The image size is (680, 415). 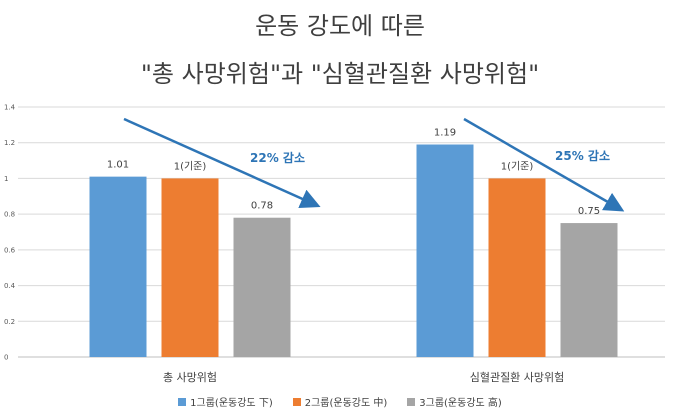 I want to click on legend-label: 2그룹(운동강도 中), so click(x=346, y=403).